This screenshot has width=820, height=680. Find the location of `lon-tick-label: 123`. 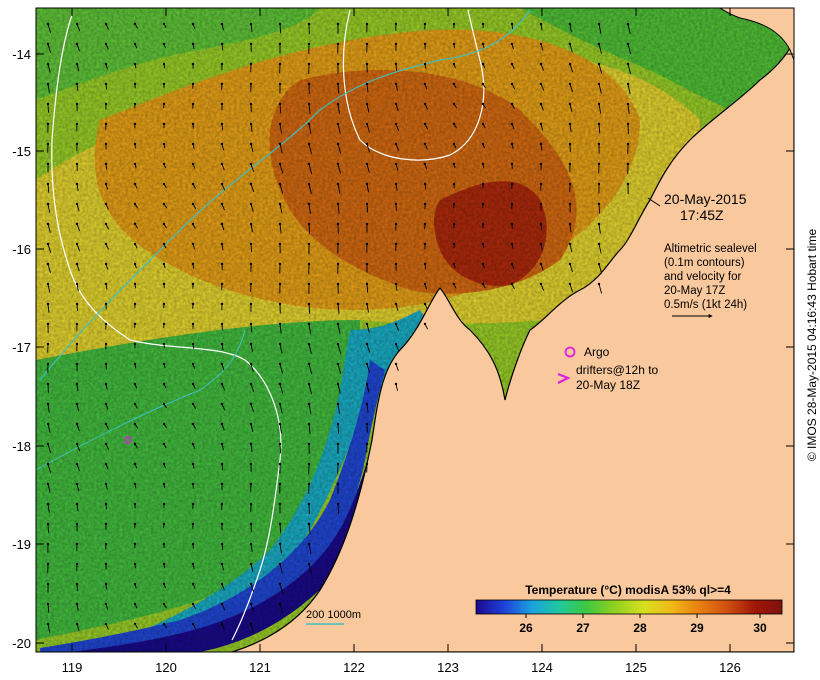

lon-tick-label: 123 is located at coordinates (448, 667).